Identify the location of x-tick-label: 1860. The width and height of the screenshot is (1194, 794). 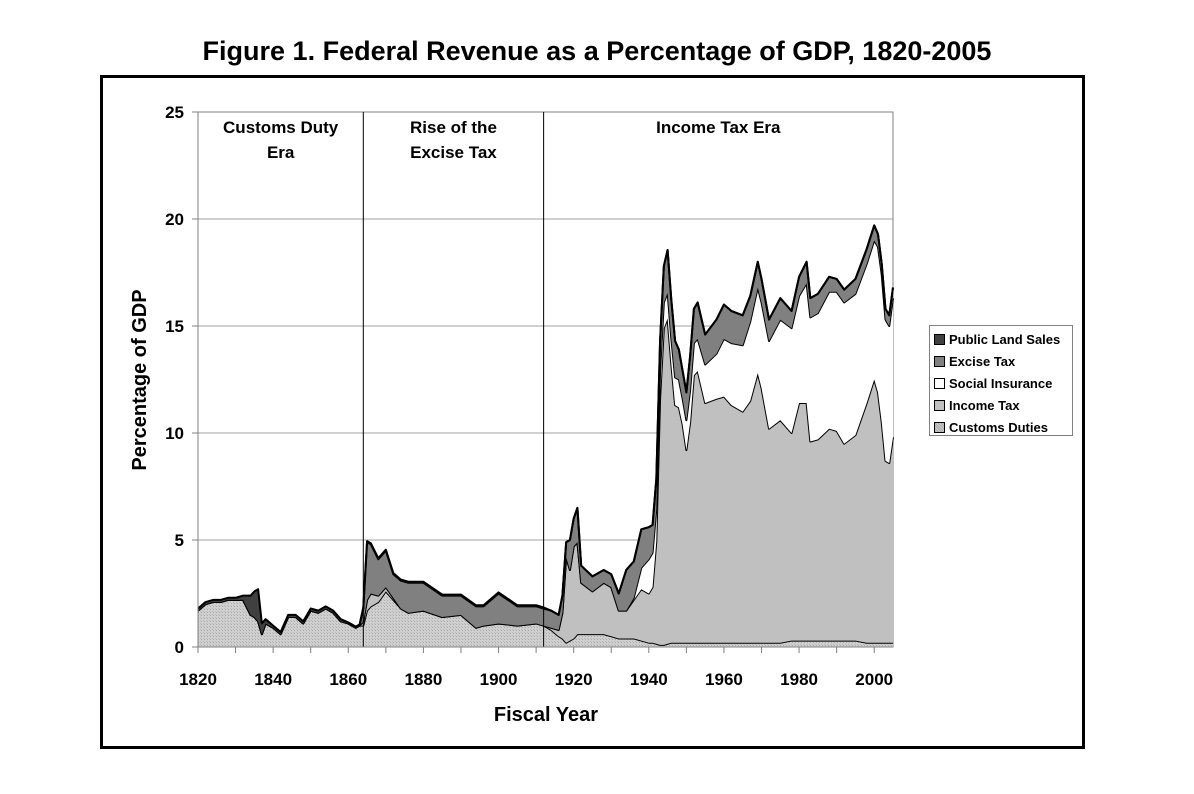
(348, 679).